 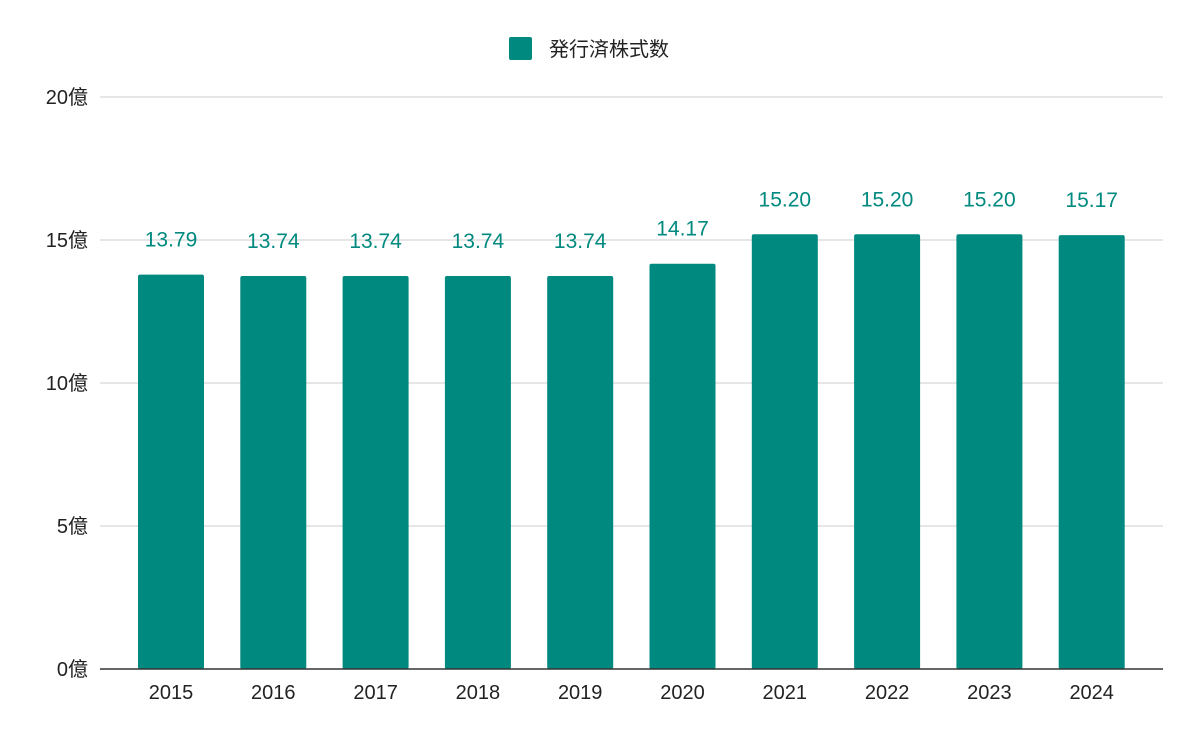 What do you see at coordinates (67, 240) in the screenshot?
I see `y-tick-label: 15億` at bounding box center [67, 240].